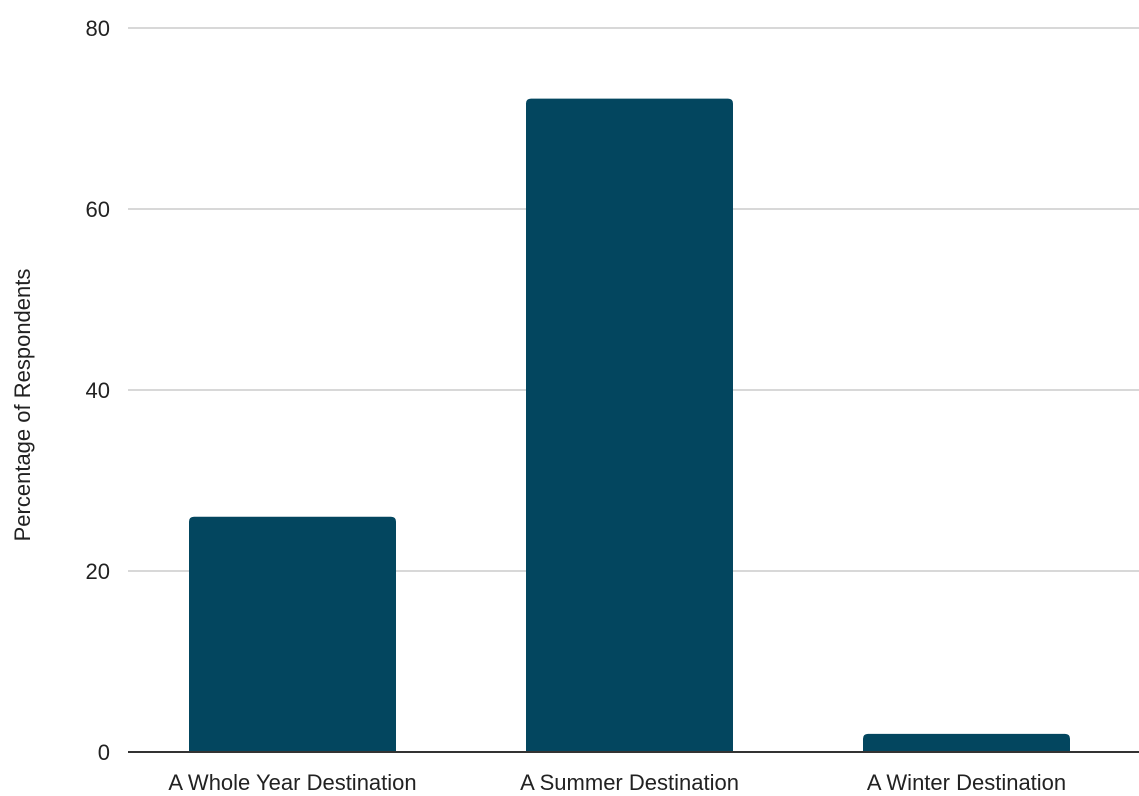  I want to click on x-category-label: A Winter Destination, so click(966, 782).